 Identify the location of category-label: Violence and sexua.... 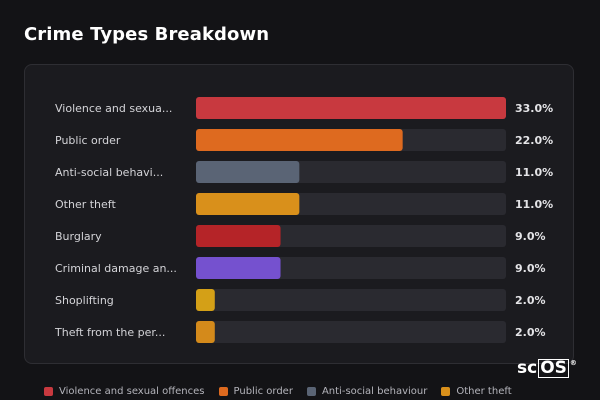
(113, 108).